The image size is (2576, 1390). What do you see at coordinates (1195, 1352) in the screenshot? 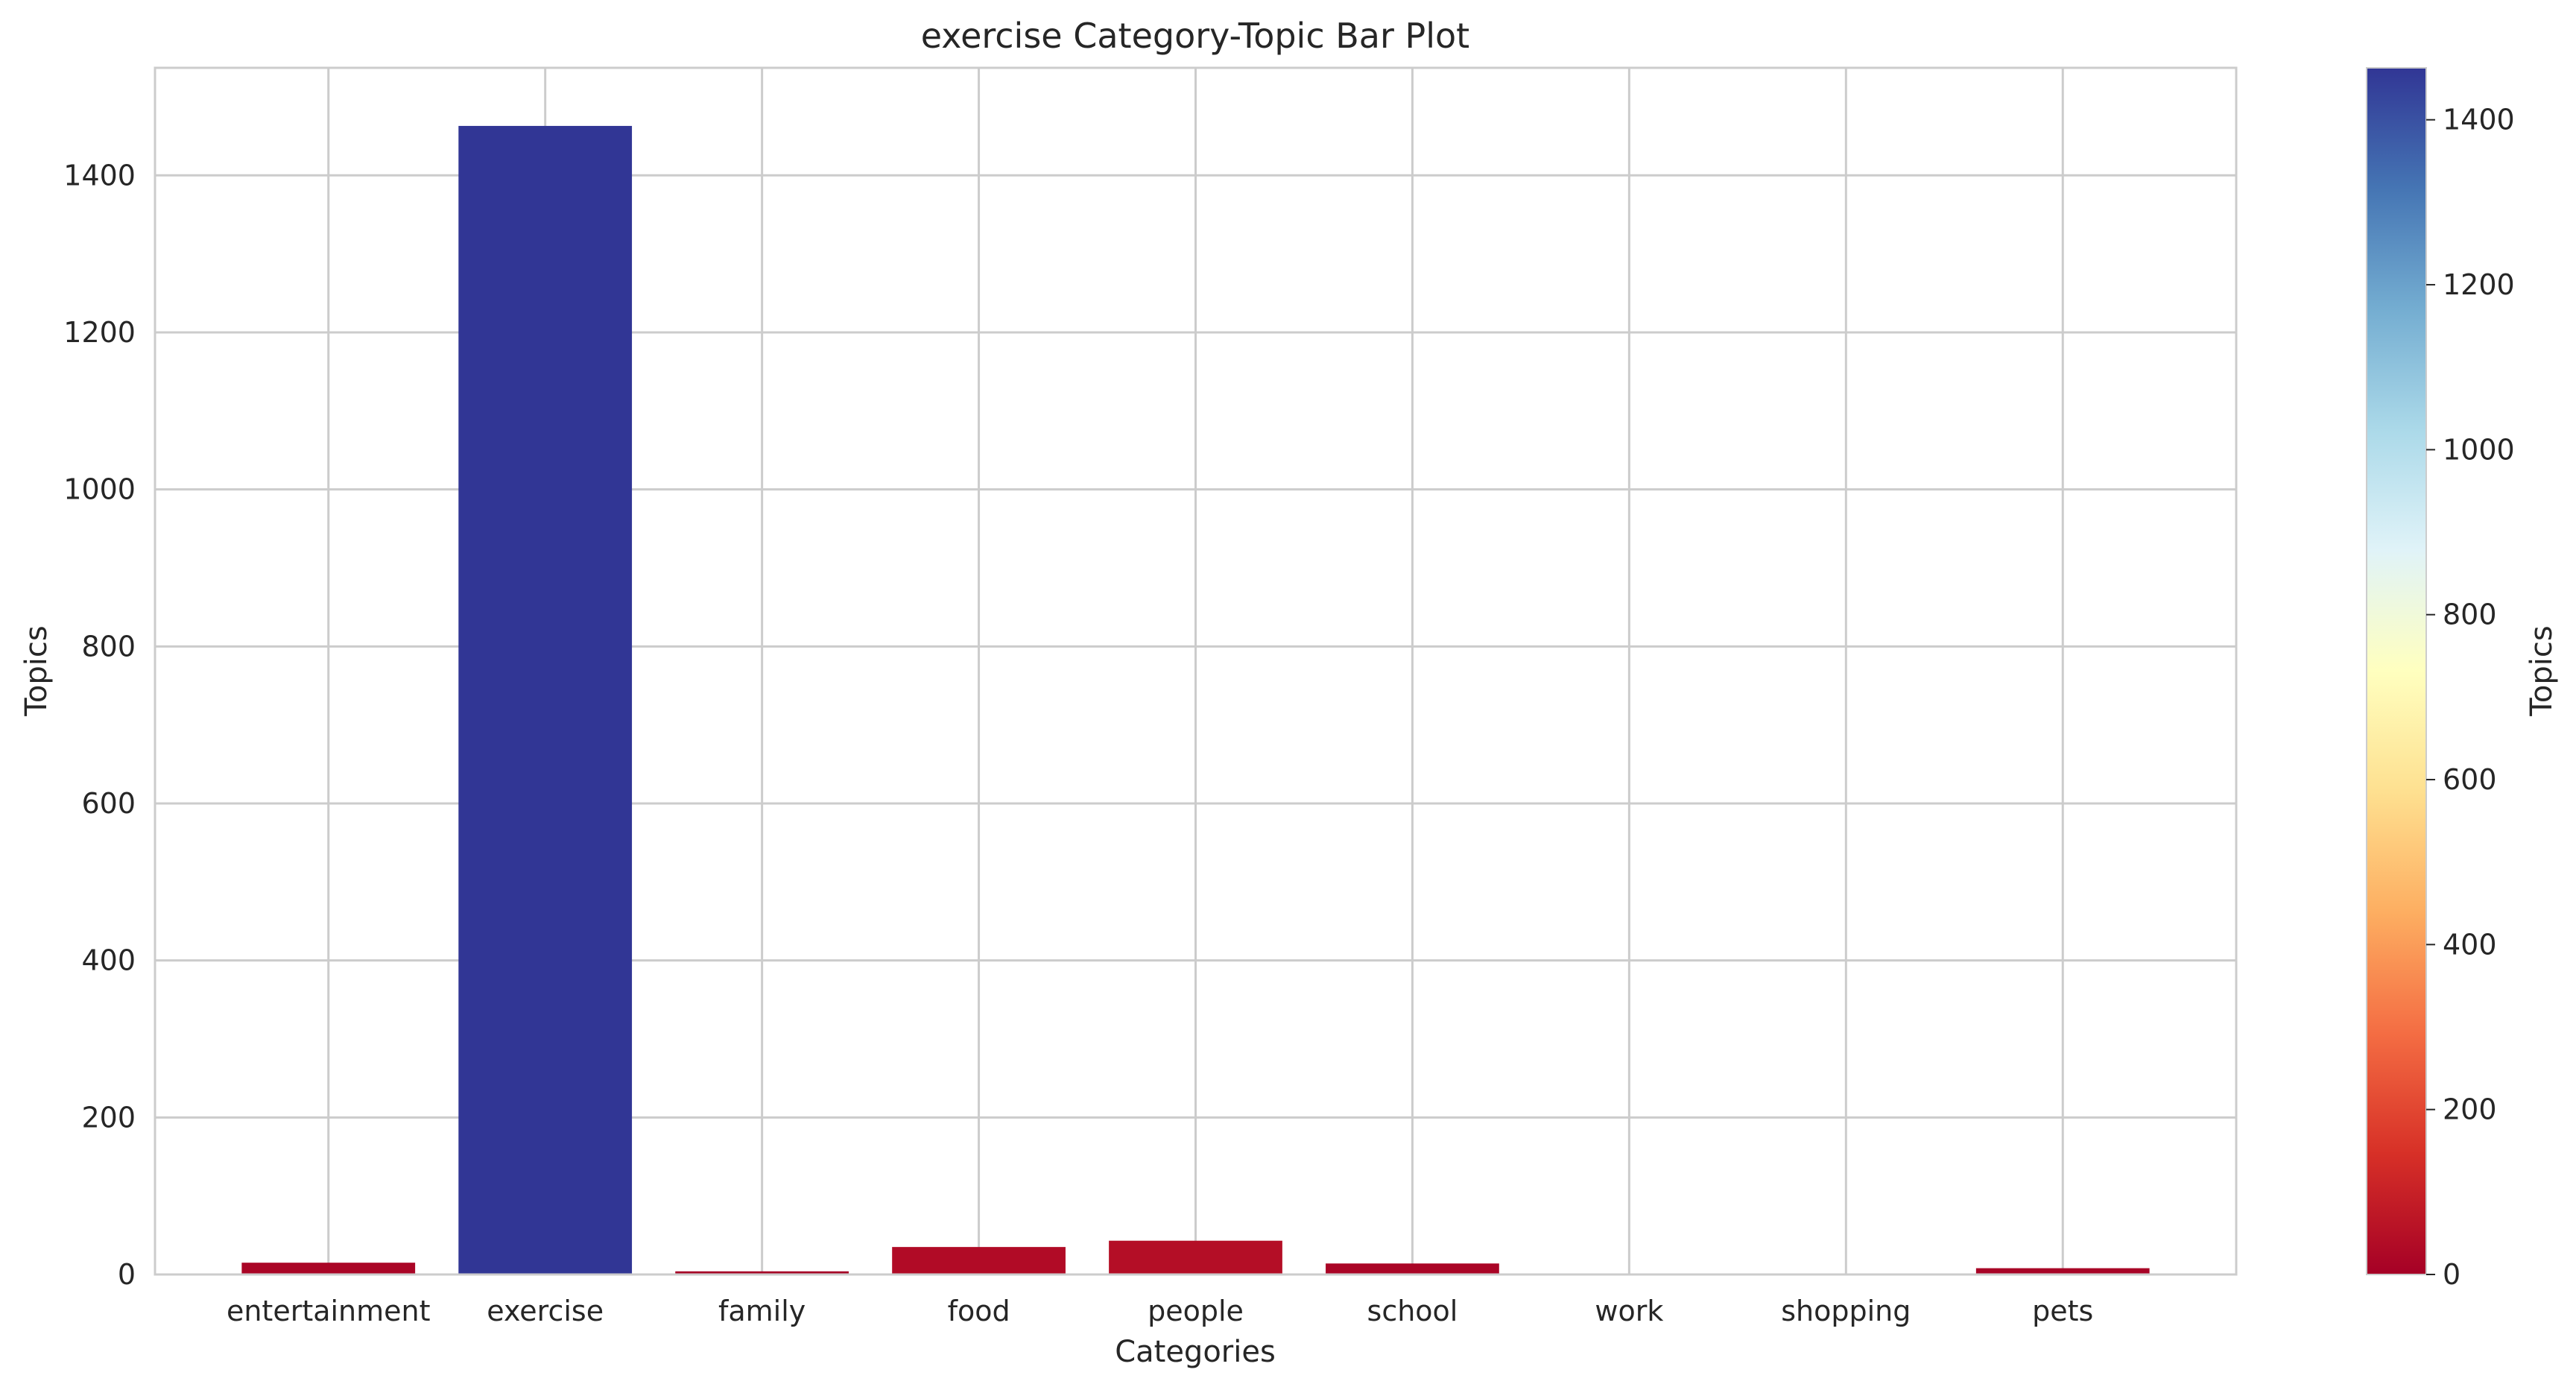
I see `x-axis-label: Categories` at bounding box center [1195, 1352].